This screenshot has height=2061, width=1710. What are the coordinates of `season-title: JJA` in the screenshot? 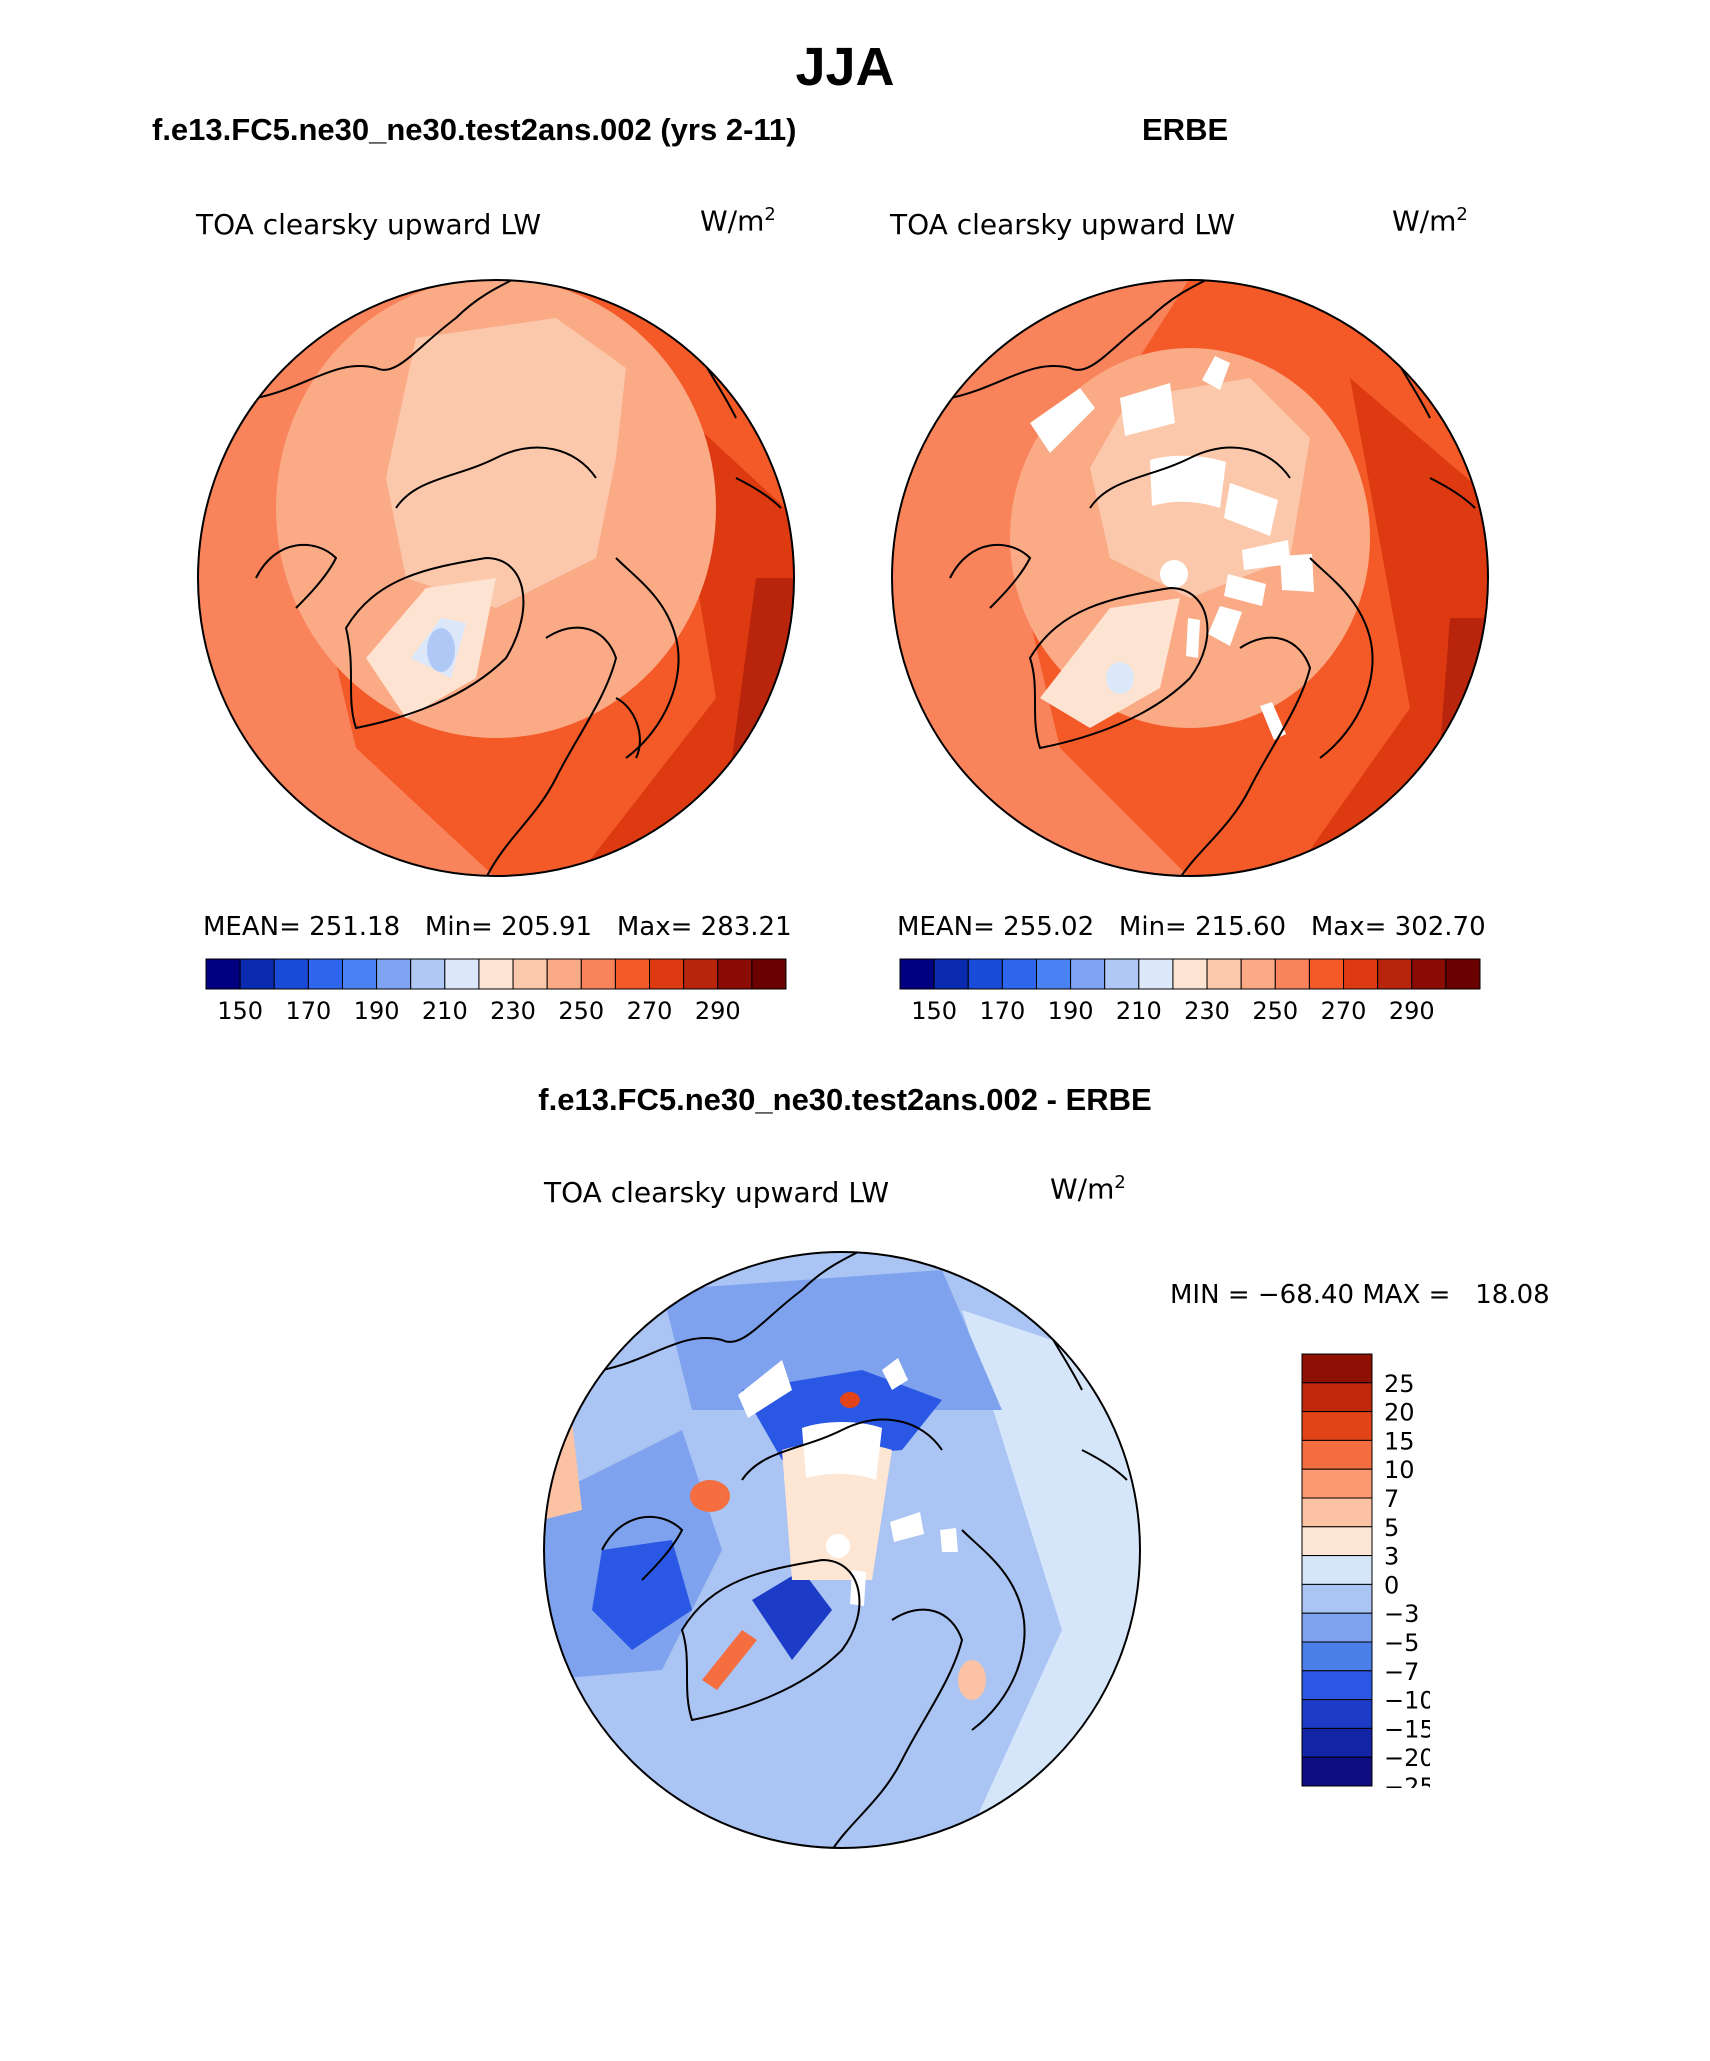 It's located at (845, 67).